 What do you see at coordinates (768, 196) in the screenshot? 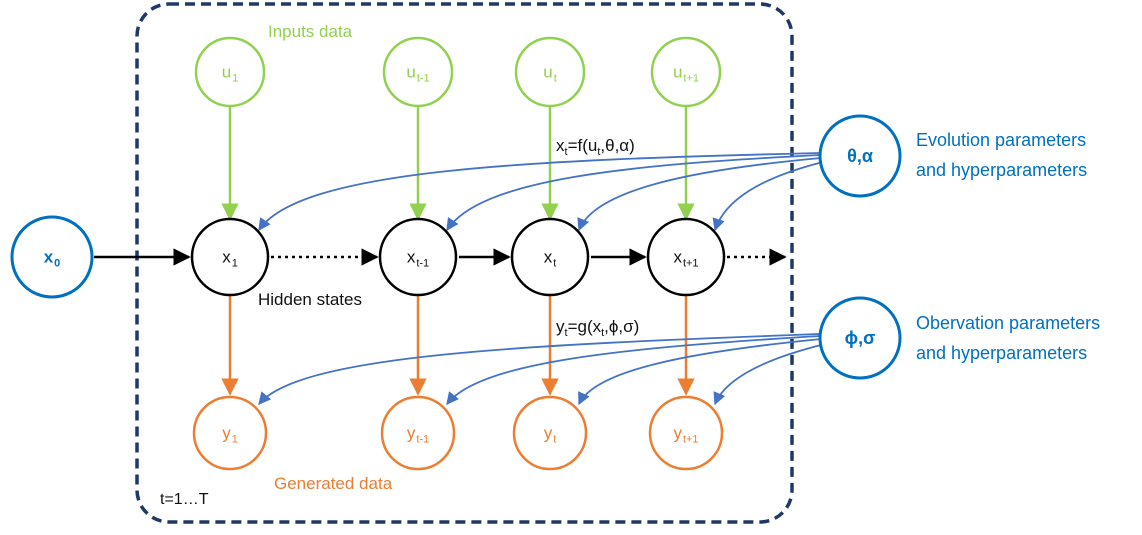
I see `evolution-arrow-xt+1` at bounding box center [768, 196].